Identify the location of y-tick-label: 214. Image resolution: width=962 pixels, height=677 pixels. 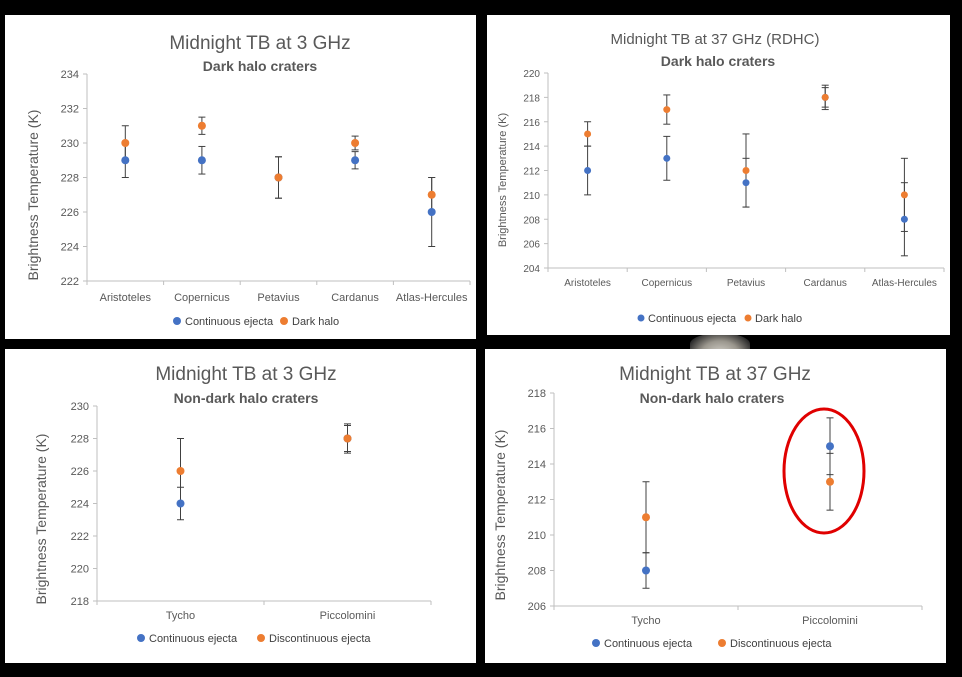
(531, 147).